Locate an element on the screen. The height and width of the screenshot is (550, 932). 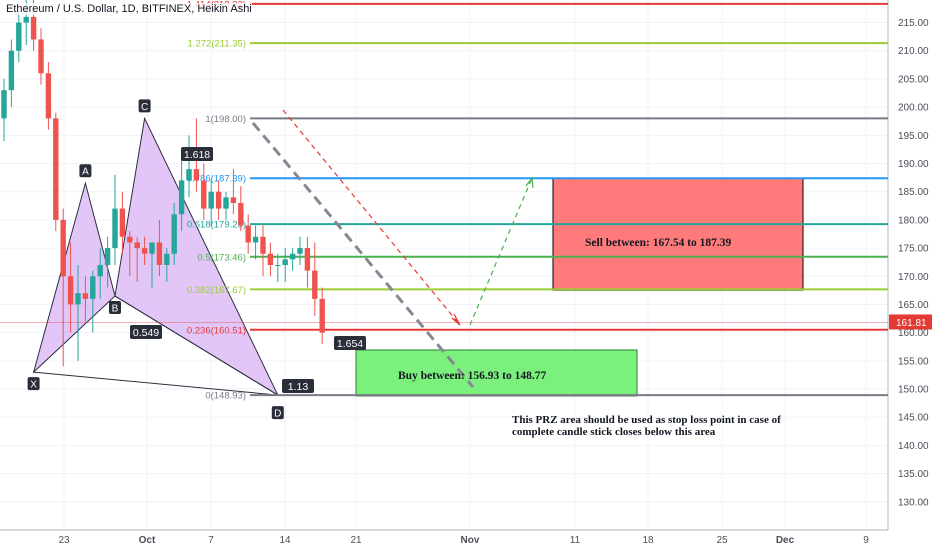
pattern-ratio: 1.654 is located at coordinates (350, 343).